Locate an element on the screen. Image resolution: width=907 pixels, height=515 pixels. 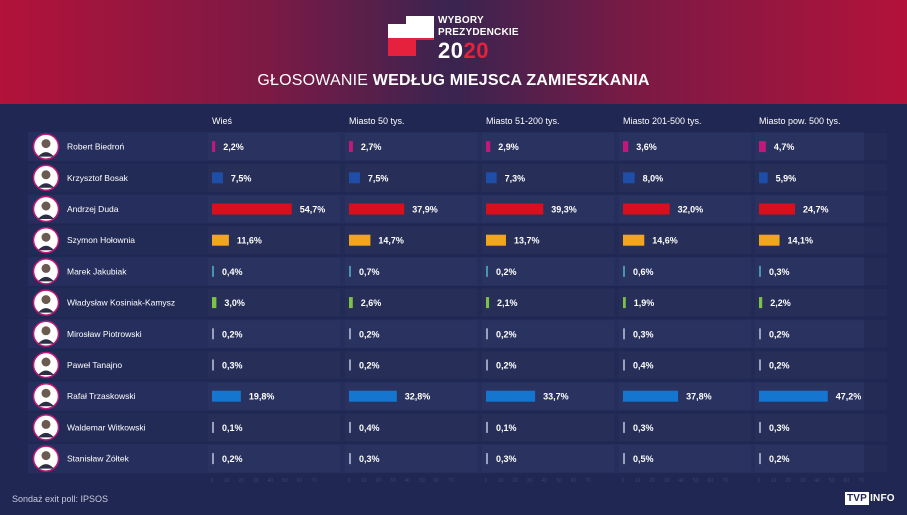
chart-title-normal: GŁOSOWANIE is located at coordinates (313, 80).